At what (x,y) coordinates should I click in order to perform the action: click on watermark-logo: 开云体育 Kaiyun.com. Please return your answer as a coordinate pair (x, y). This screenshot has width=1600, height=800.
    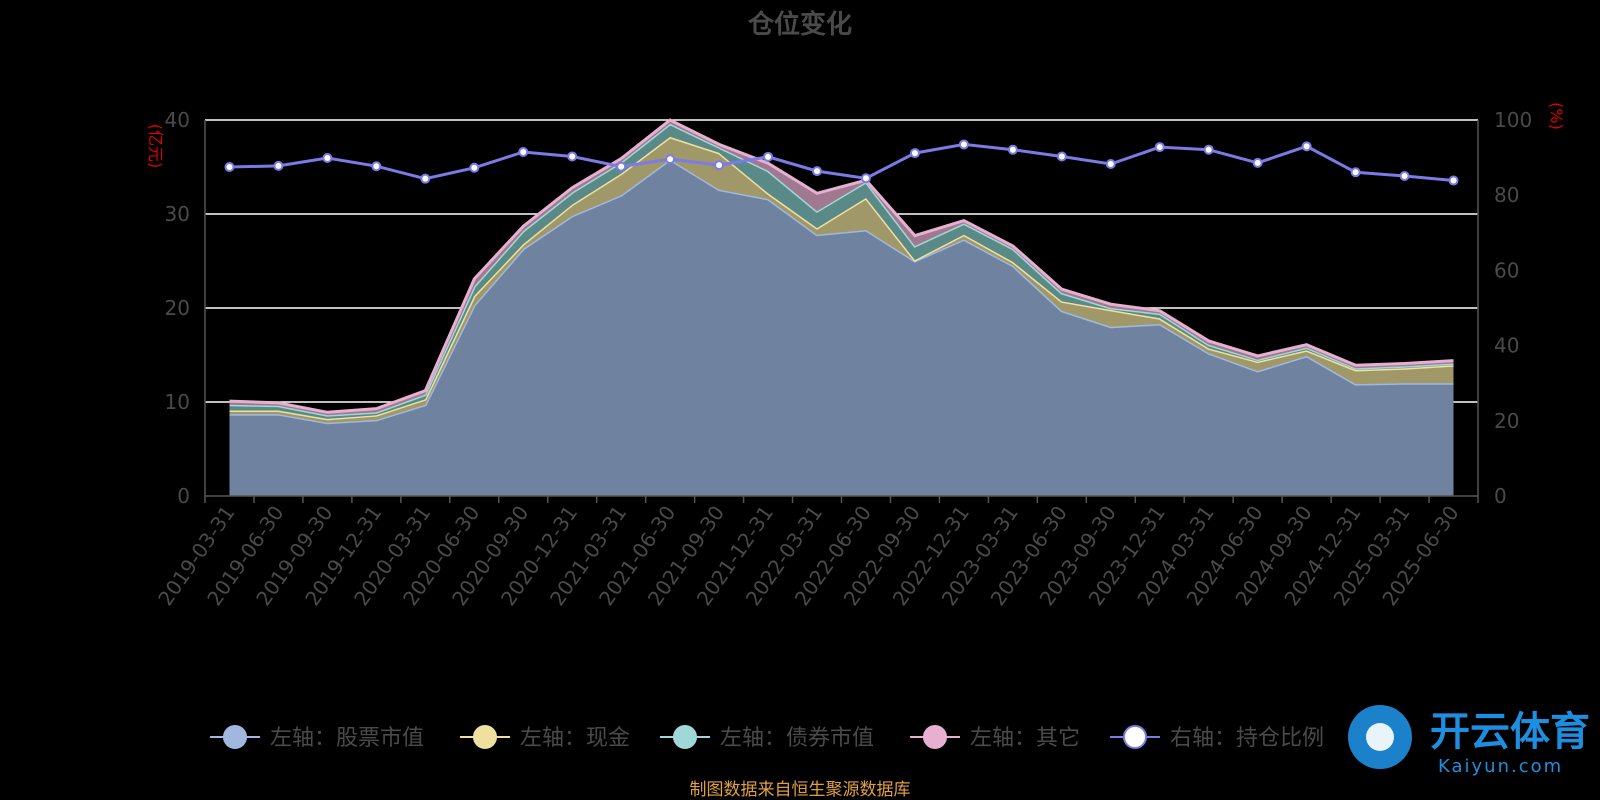
    Looking at the image, I should click on (1469, 741).